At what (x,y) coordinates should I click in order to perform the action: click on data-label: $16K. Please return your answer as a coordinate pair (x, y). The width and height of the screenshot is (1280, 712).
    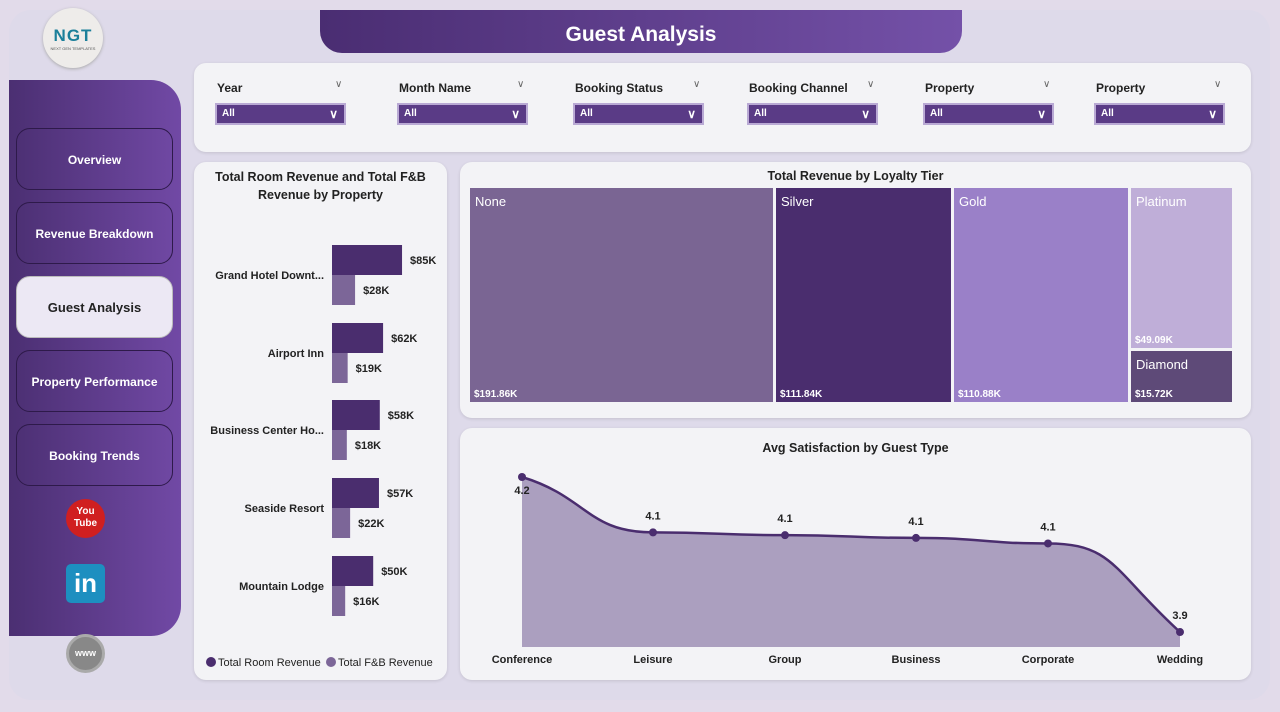
    Looking at the image, I should click on (366, 602).